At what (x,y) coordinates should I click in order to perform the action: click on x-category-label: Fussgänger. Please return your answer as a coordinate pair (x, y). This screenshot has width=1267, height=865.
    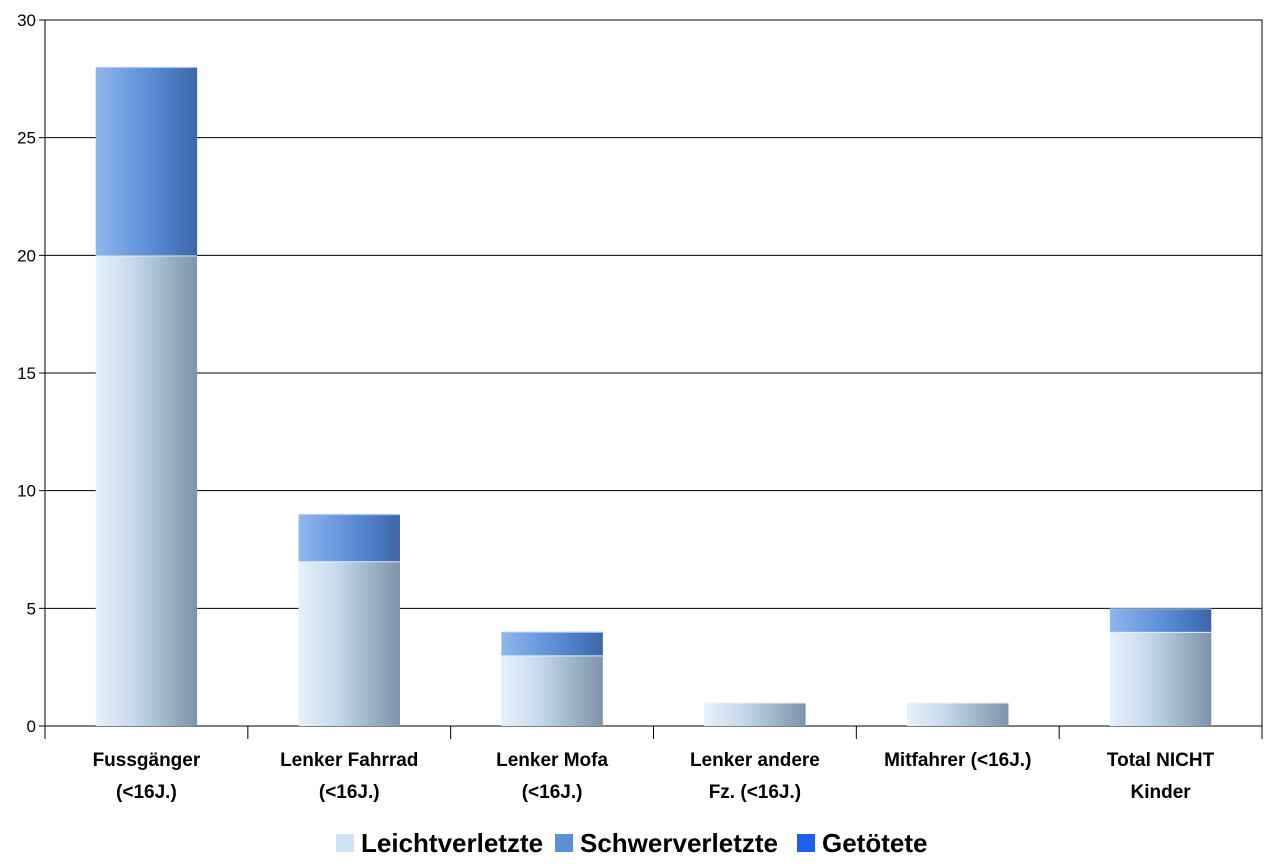
    Looking at the image, I should click on (147, 760).